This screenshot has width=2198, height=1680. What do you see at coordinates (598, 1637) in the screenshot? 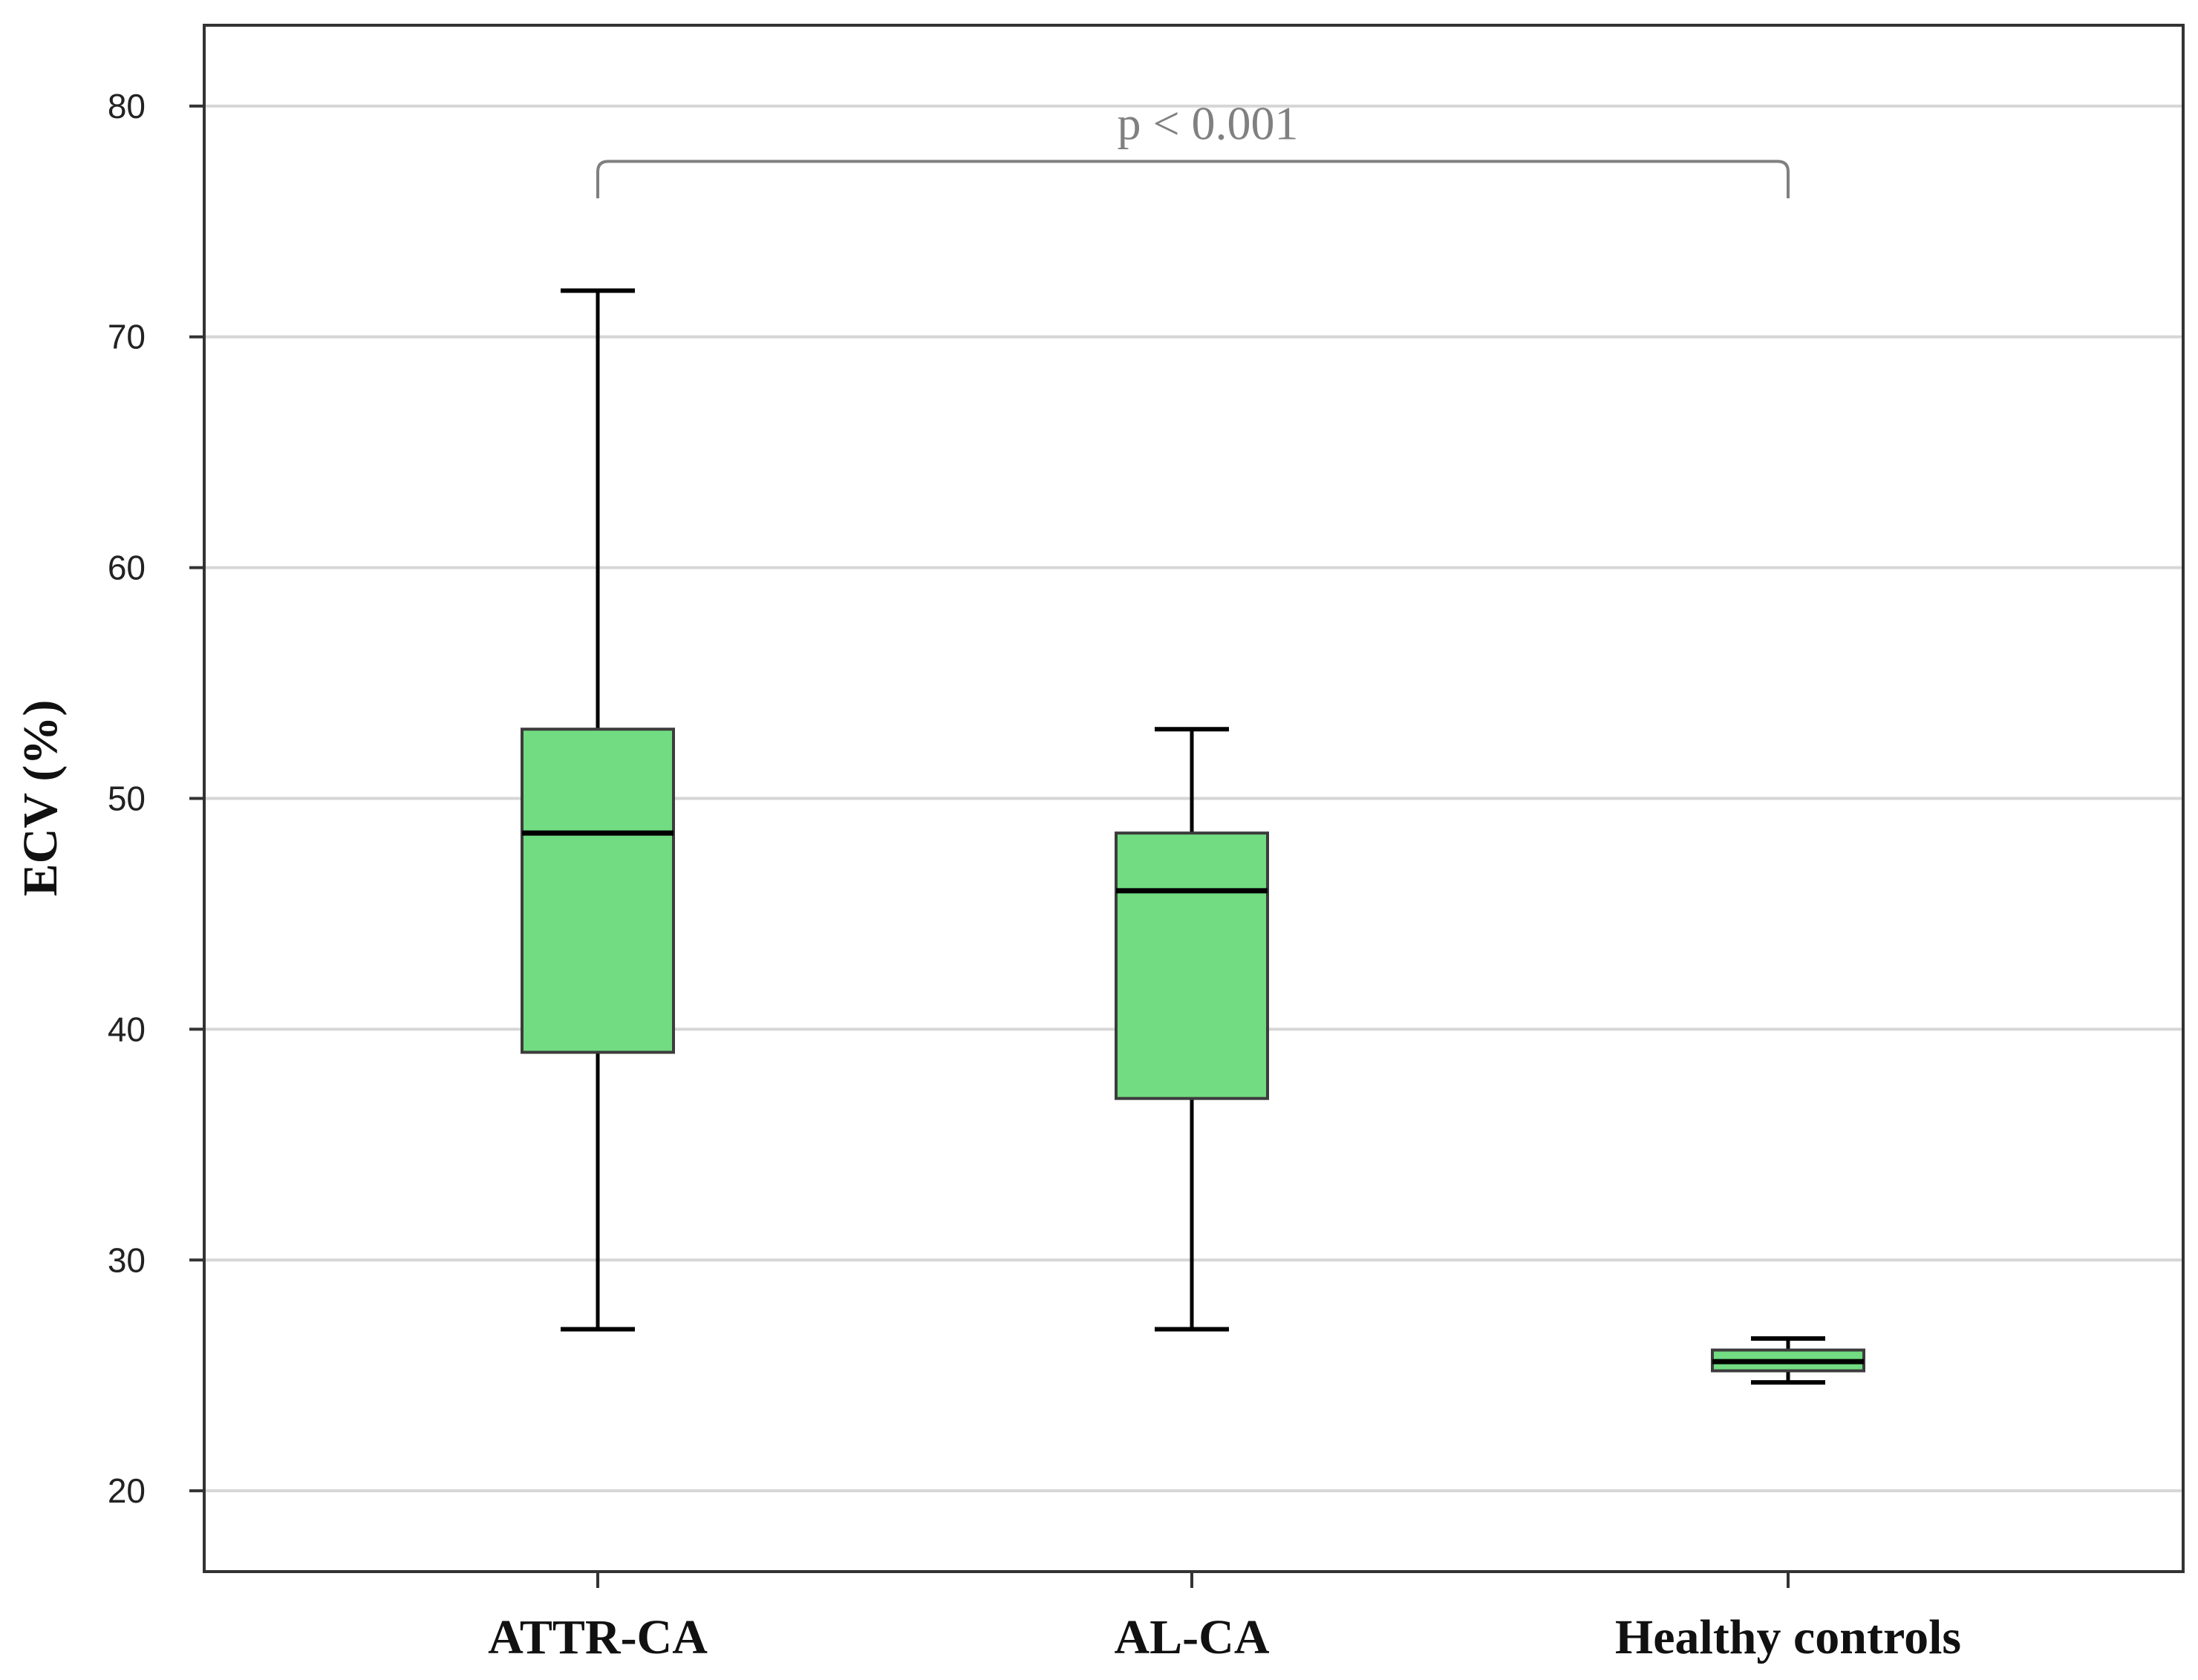
I see `x-category-label-1: ATTR-CA` at bounding box center [598, 1637].